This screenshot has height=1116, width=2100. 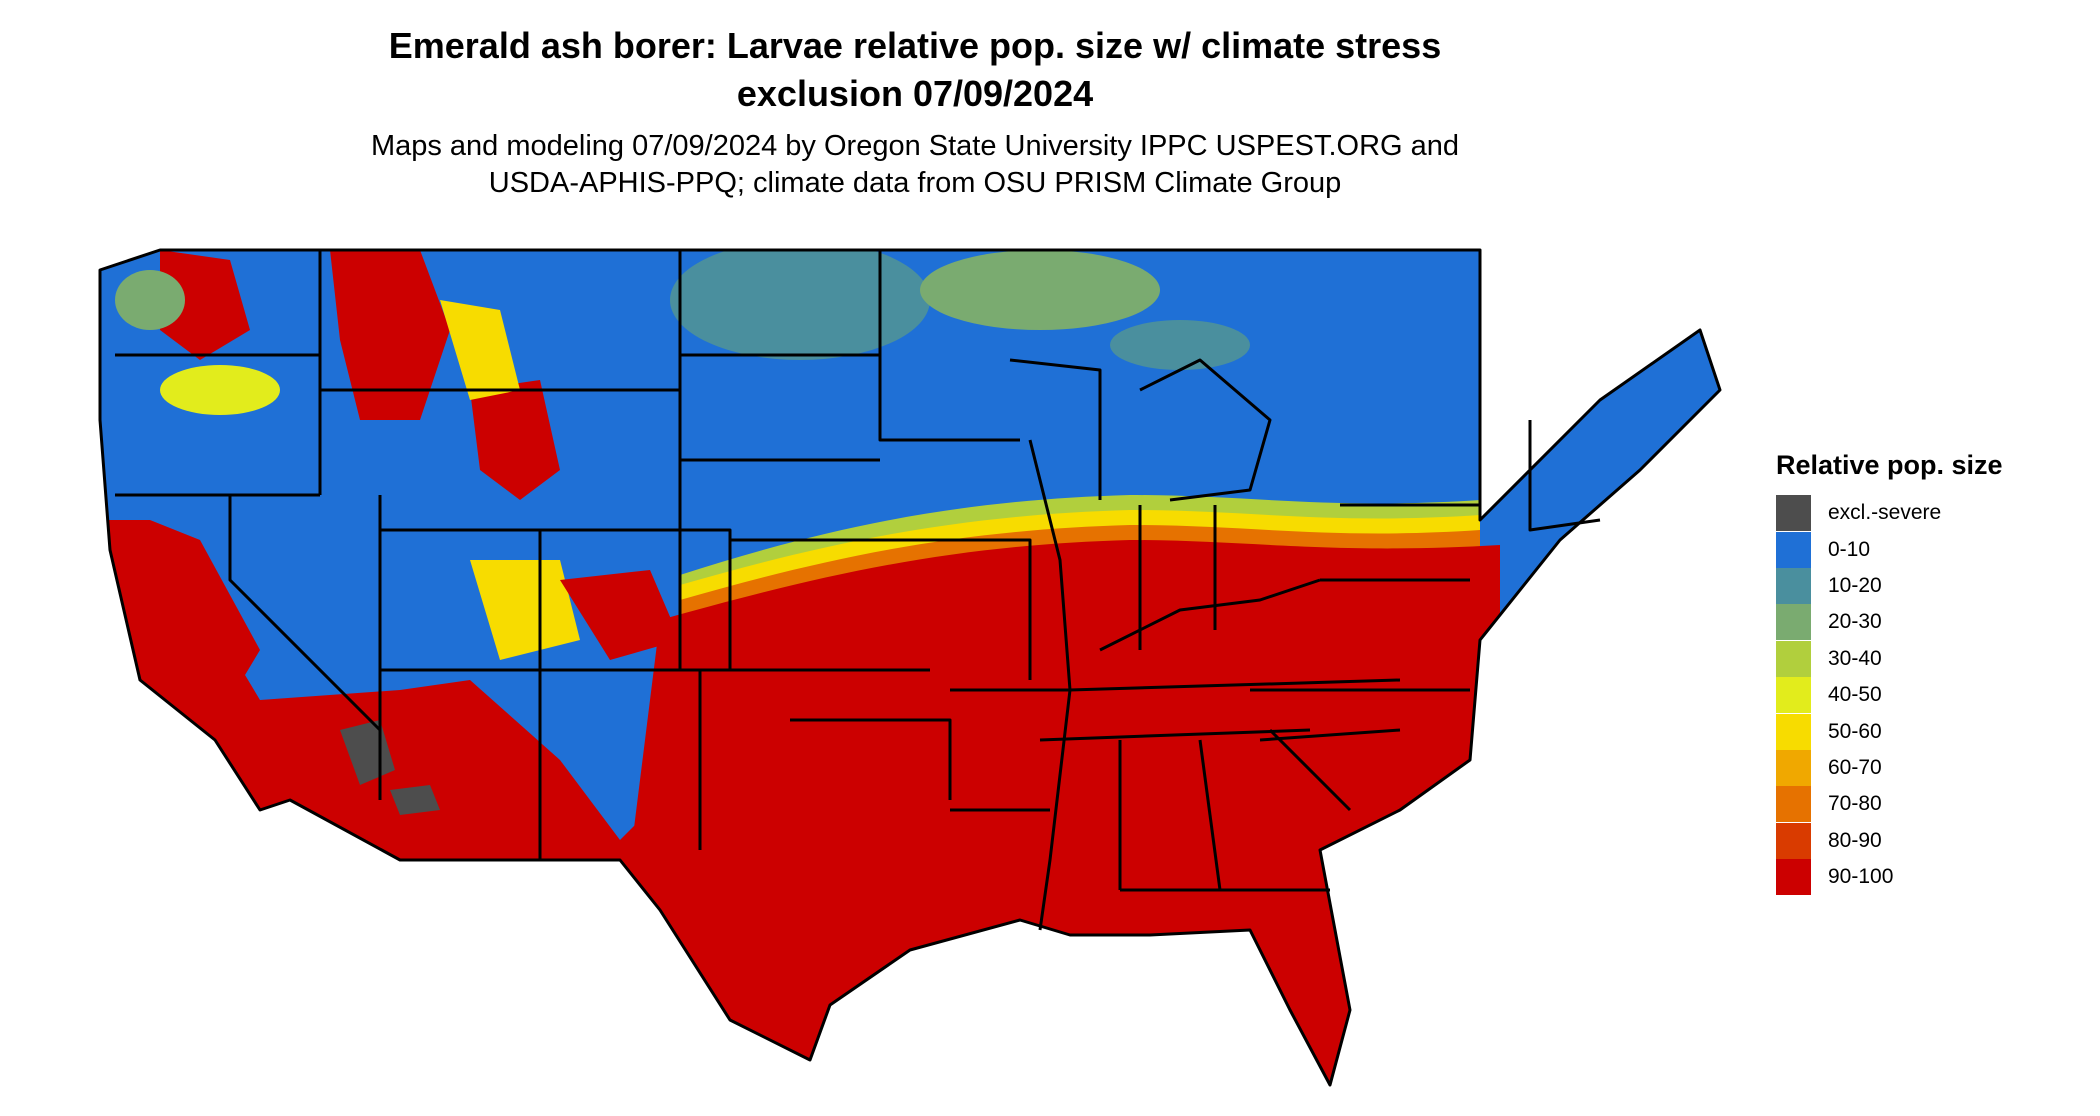 What do you see at coordinates (949, 346) in the screenshot?
I see `border-mn-east` at bounding box center [949, 346].